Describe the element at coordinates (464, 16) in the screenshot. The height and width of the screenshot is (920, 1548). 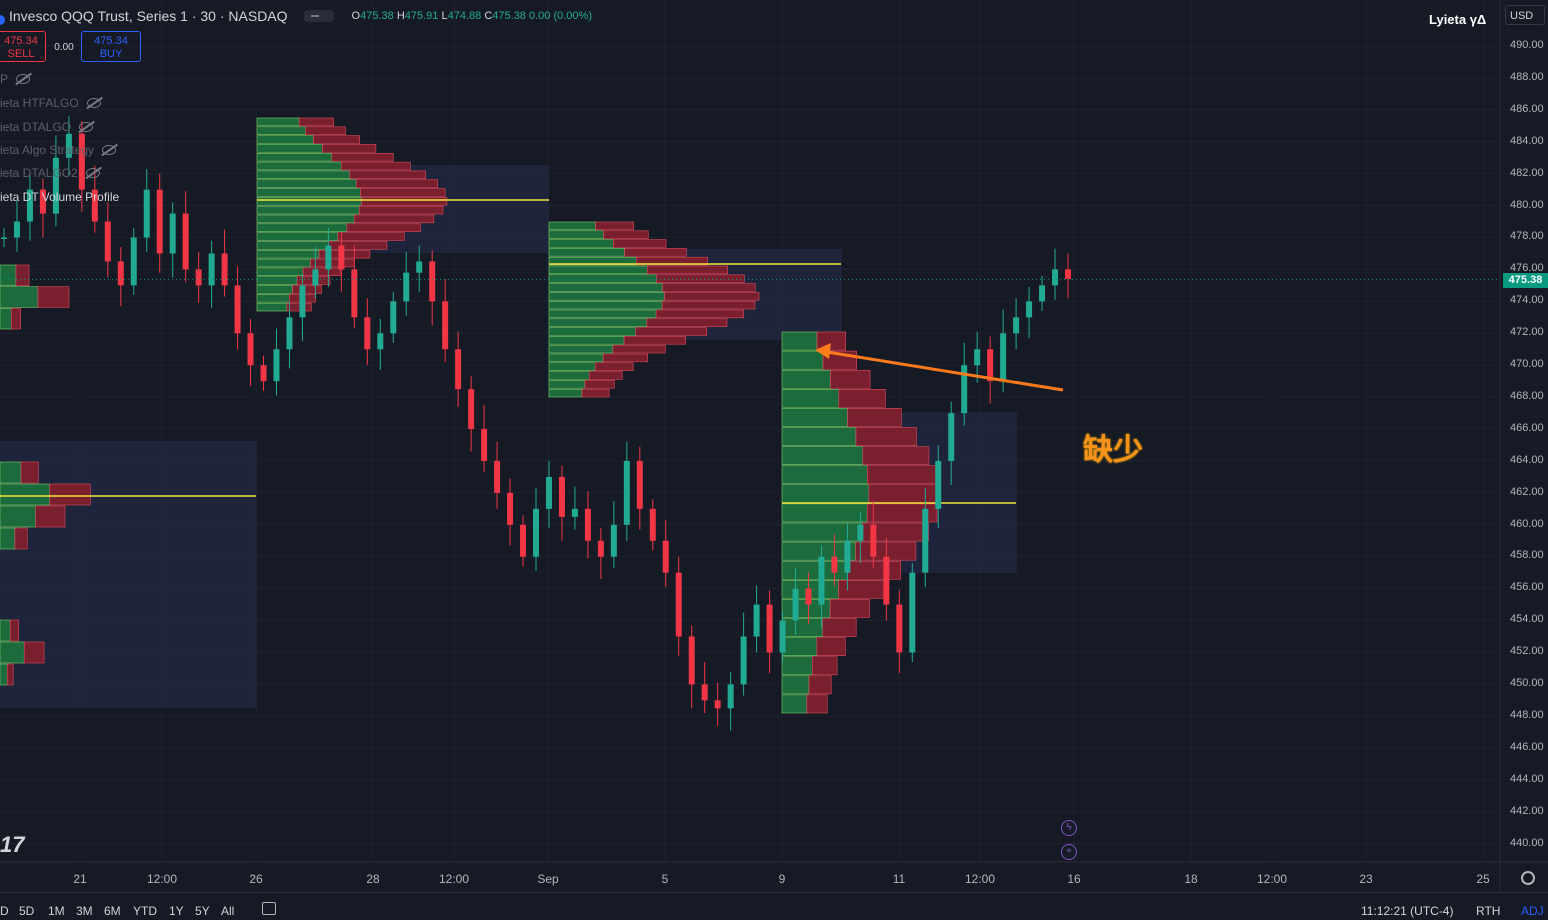
I see `low-value: 474.88` at that location.